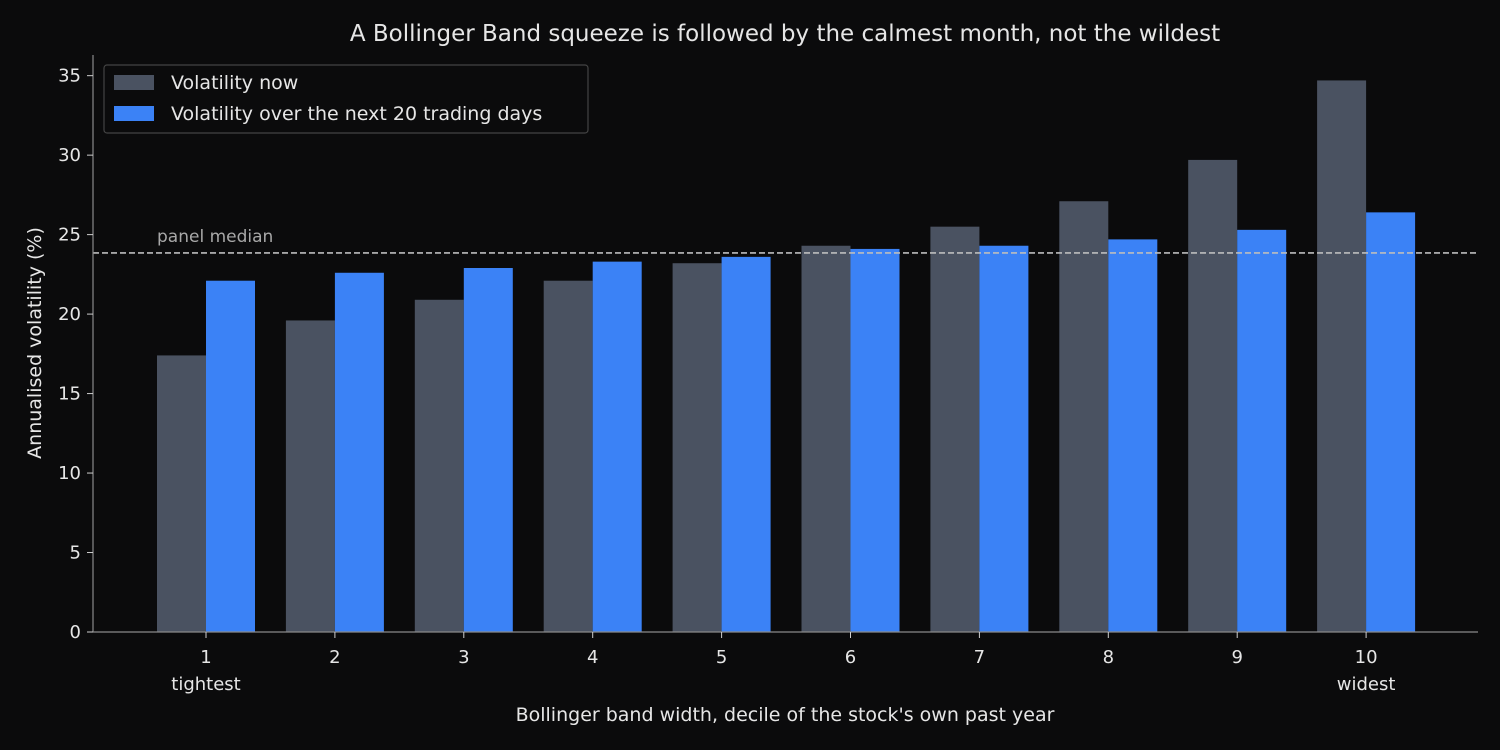 This screenshot has height=750, width=1500. What do you see at coordinates (234, 83) in the screenshot?
I see `legend-label-volatility-now: Volatility now` at bounding box center [234, 83].